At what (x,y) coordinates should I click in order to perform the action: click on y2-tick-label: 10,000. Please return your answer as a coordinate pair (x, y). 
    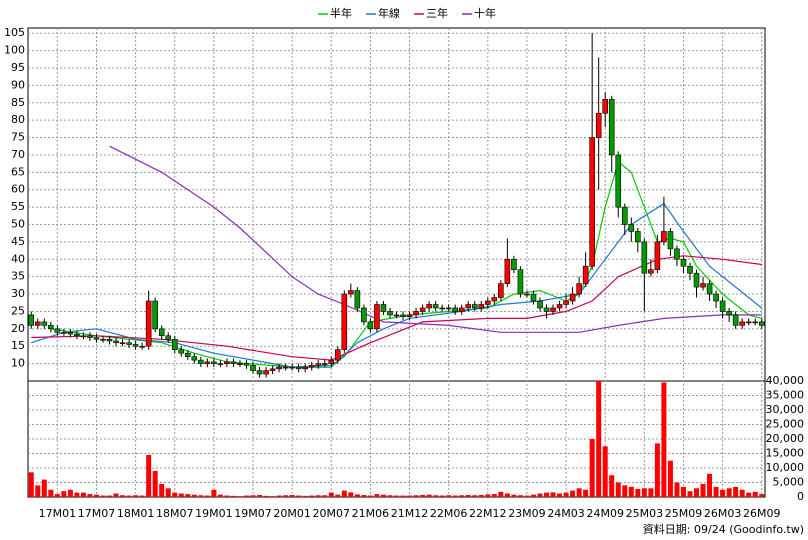
    Looking at the image, I should click on (785, 467).